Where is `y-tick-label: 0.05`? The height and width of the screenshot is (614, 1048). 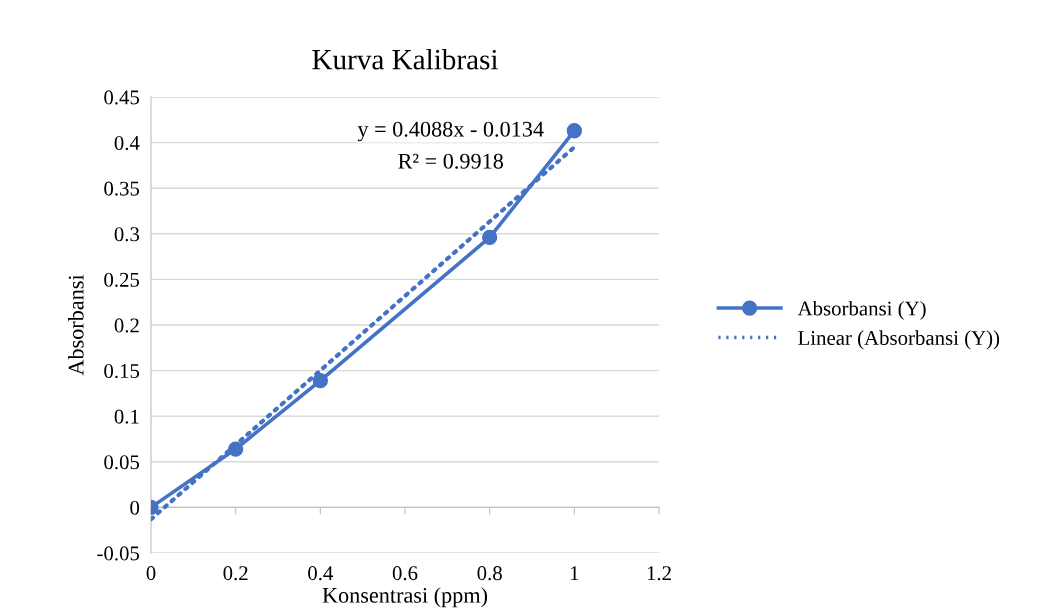
y-tick-label: 0.05 is located at coordinates (122, 462).